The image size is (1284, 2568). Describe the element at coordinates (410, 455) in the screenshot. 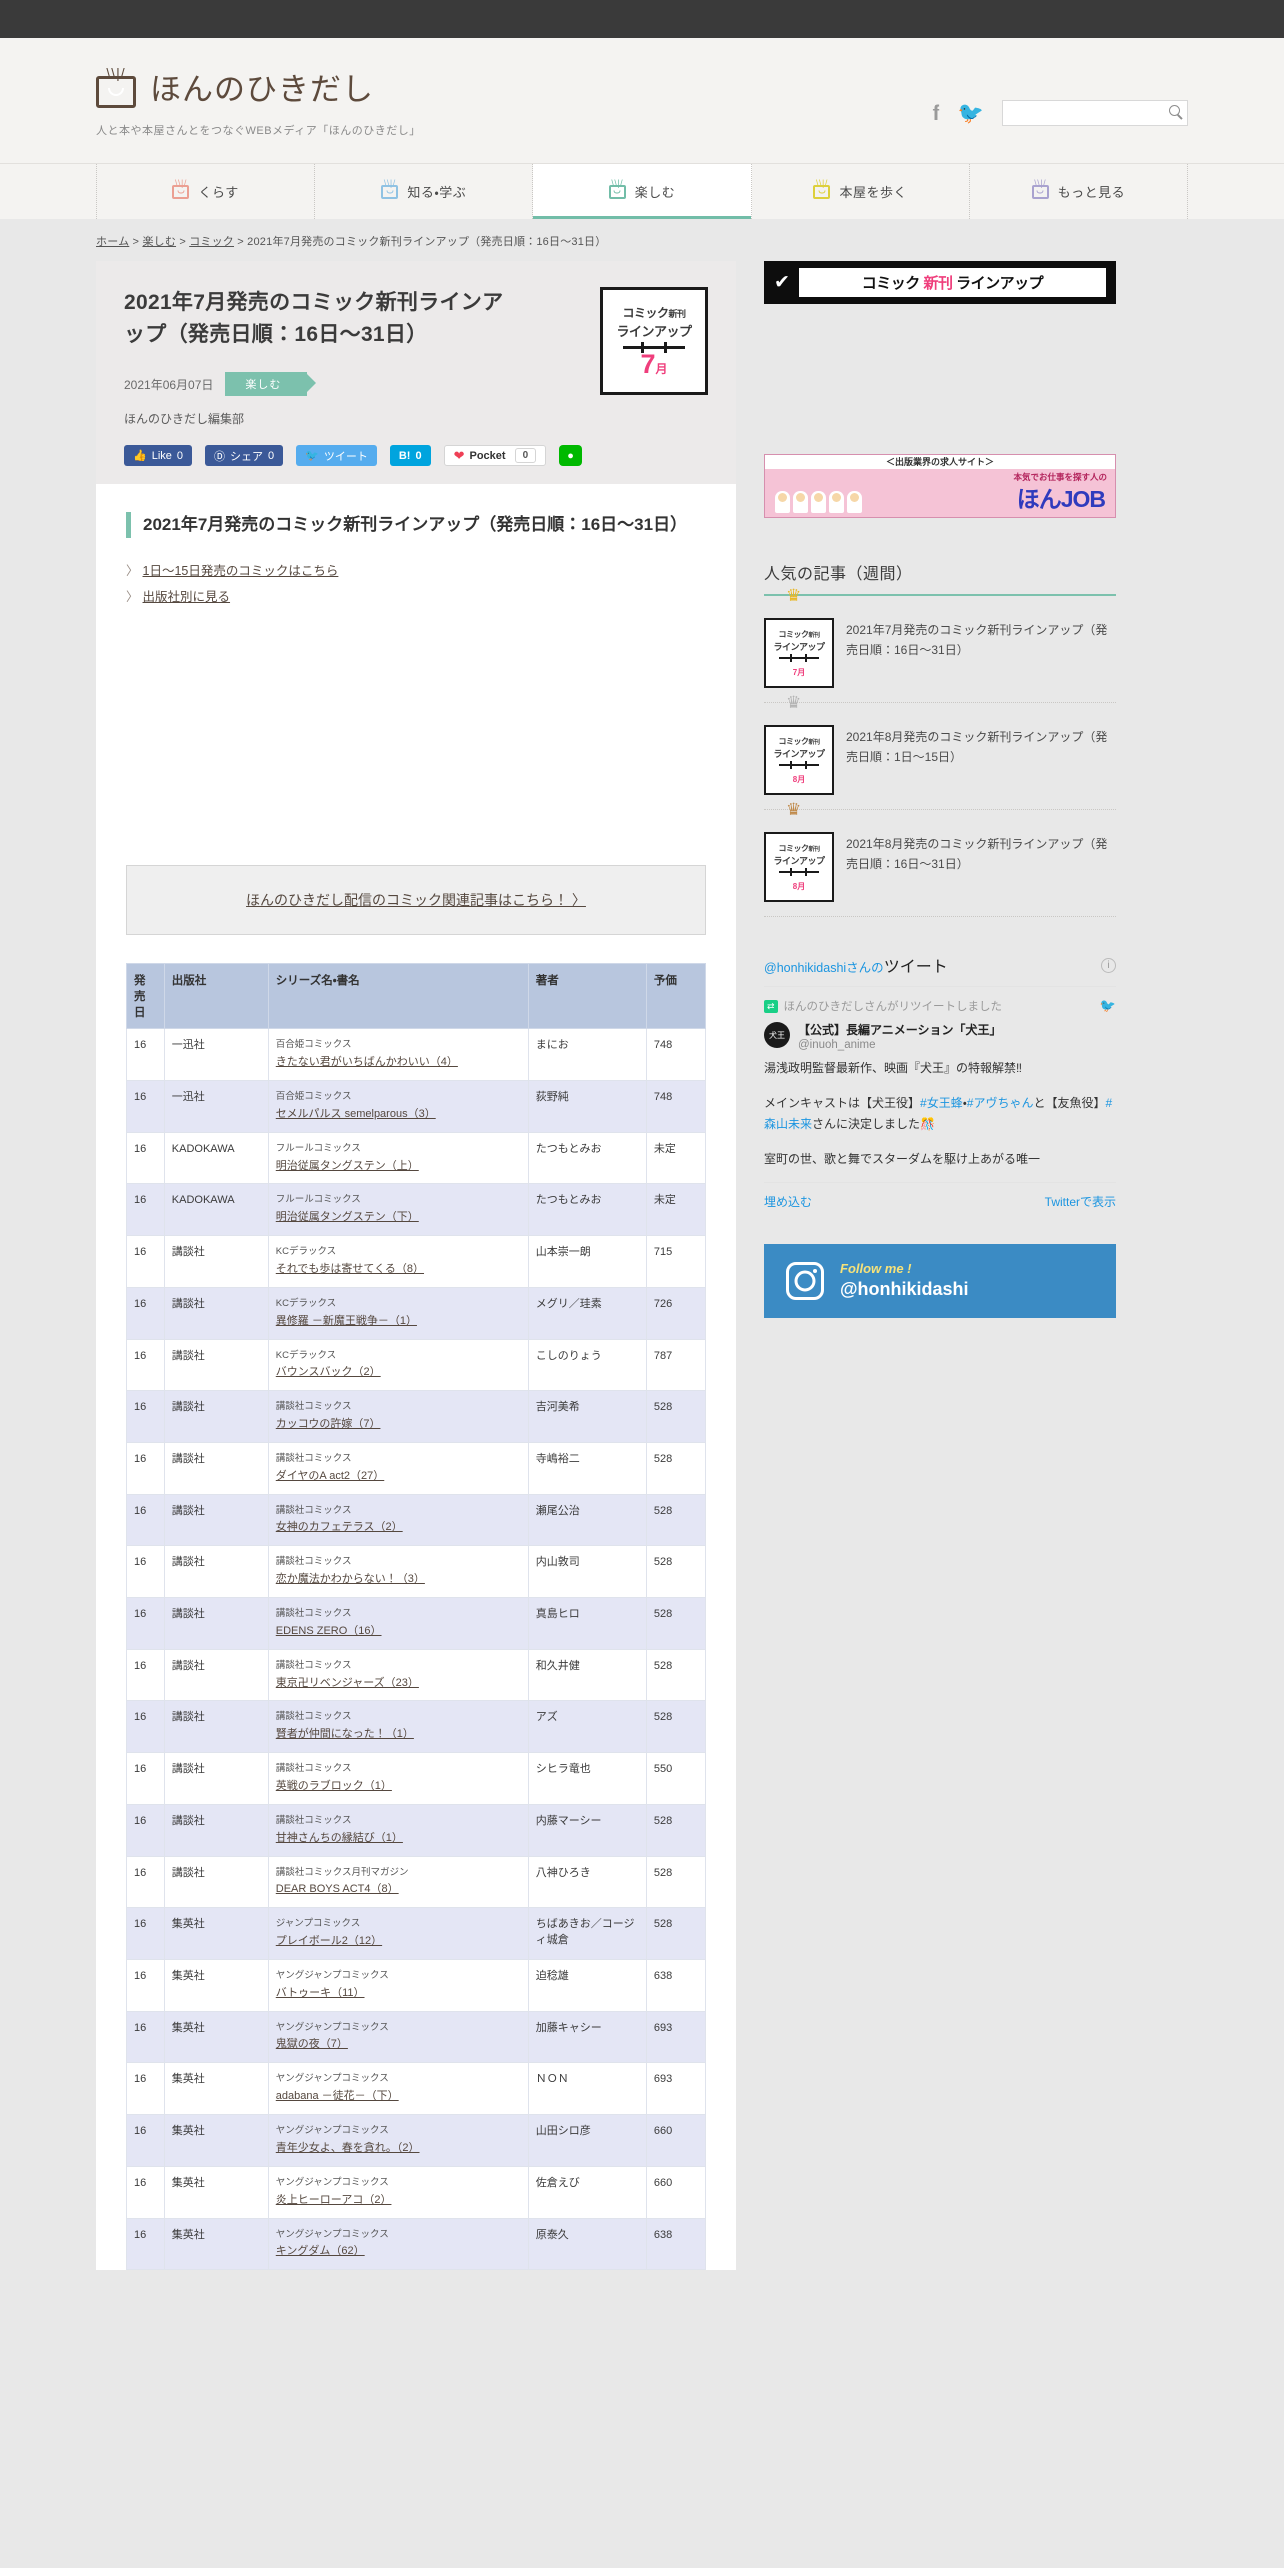

I see `hatena-bookmark-button: B! 0` at that location.